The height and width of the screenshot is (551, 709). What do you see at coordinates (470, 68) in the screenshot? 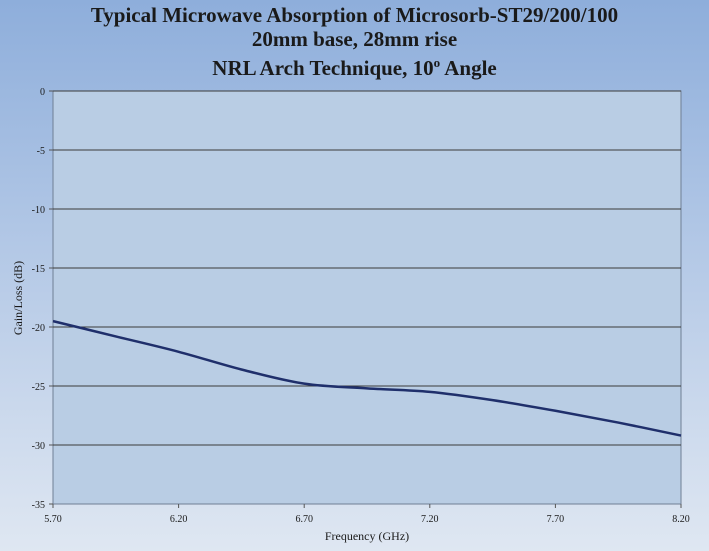
I see `title-line-3b: Angle` at bounding box center [470, 68].